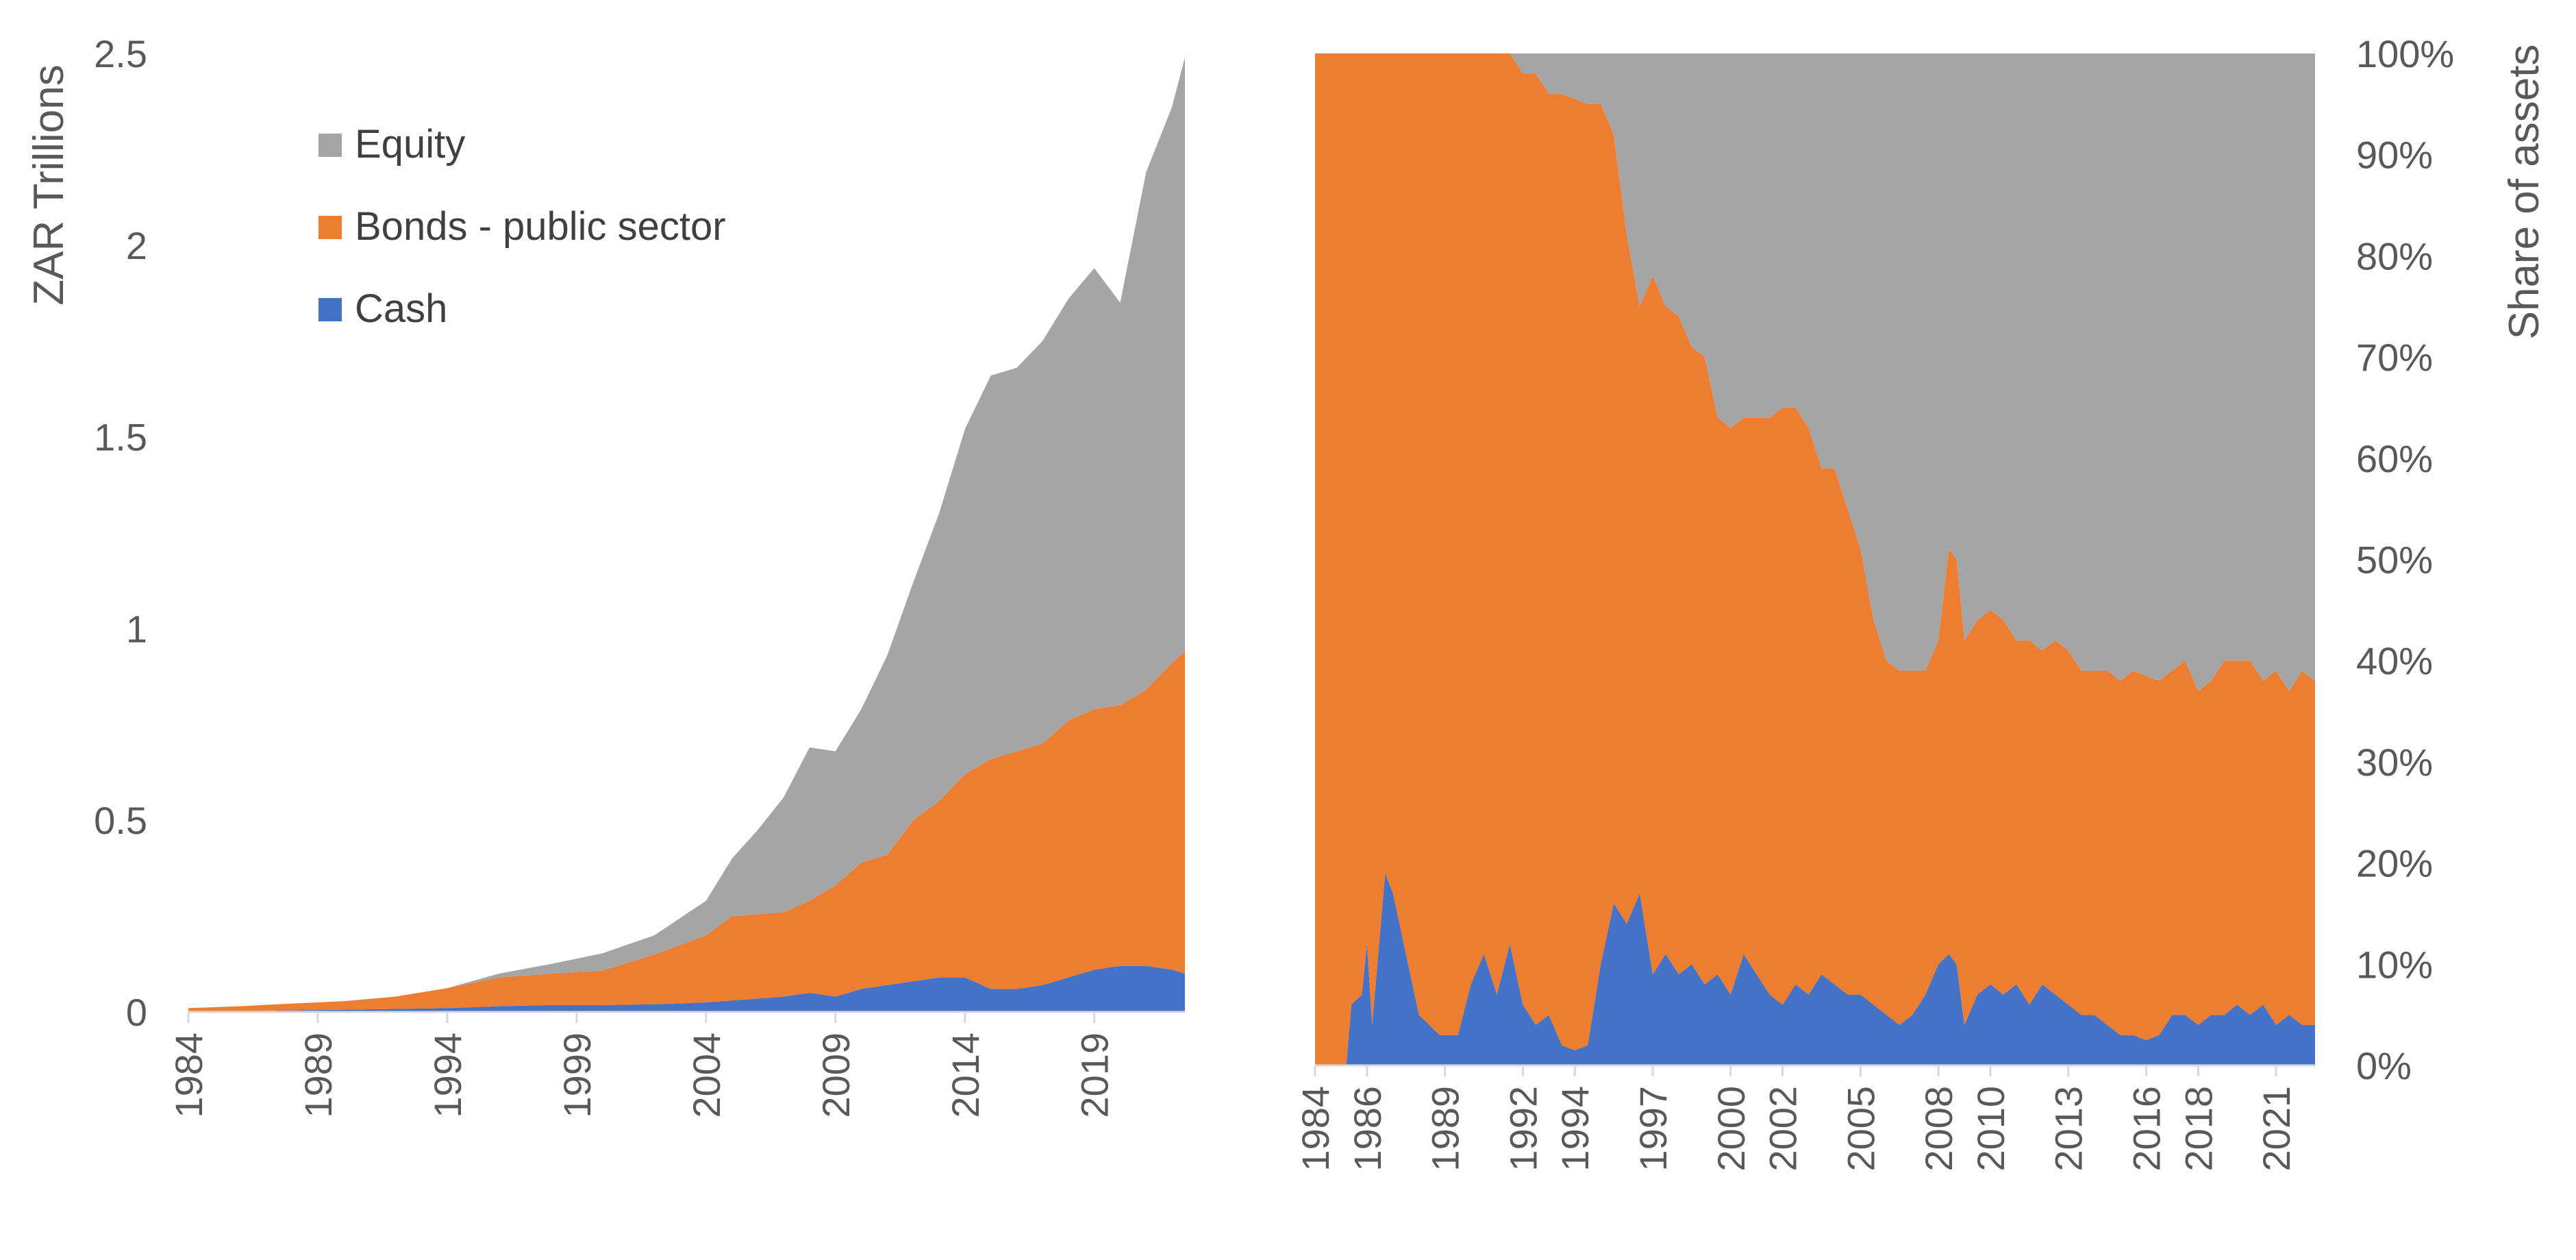 The image size is (2576, 1260). What do you see at coordinates (120, 820) in the screenshot?
I see `left-y-tick-label: 0.5` at bounding box center [120, 820].